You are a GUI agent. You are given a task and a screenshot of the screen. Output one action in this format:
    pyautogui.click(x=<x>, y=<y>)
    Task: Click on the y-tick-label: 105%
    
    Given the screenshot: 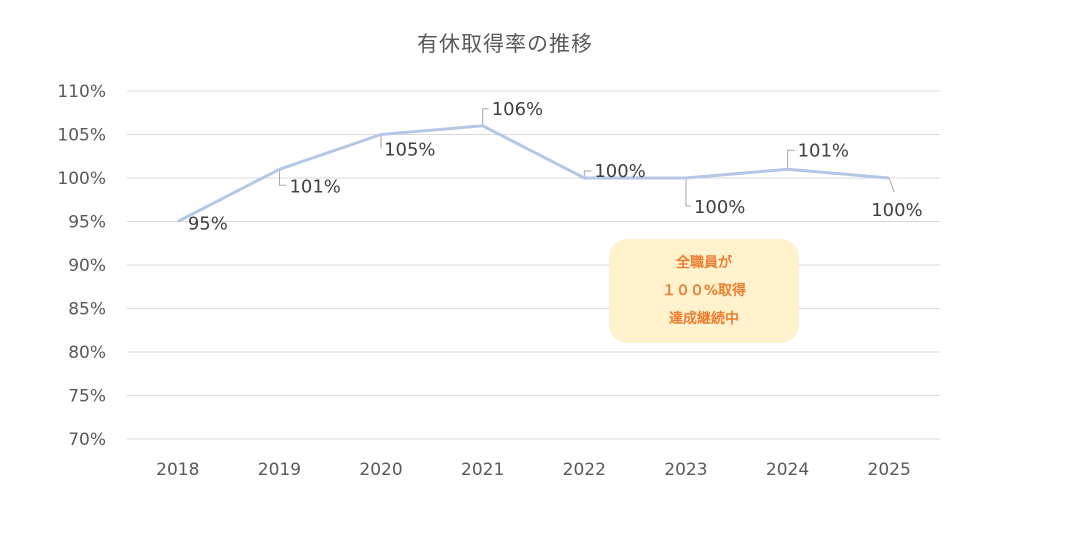 What is the action you would take?
    pyautogui.click(x=81, y=136)
    